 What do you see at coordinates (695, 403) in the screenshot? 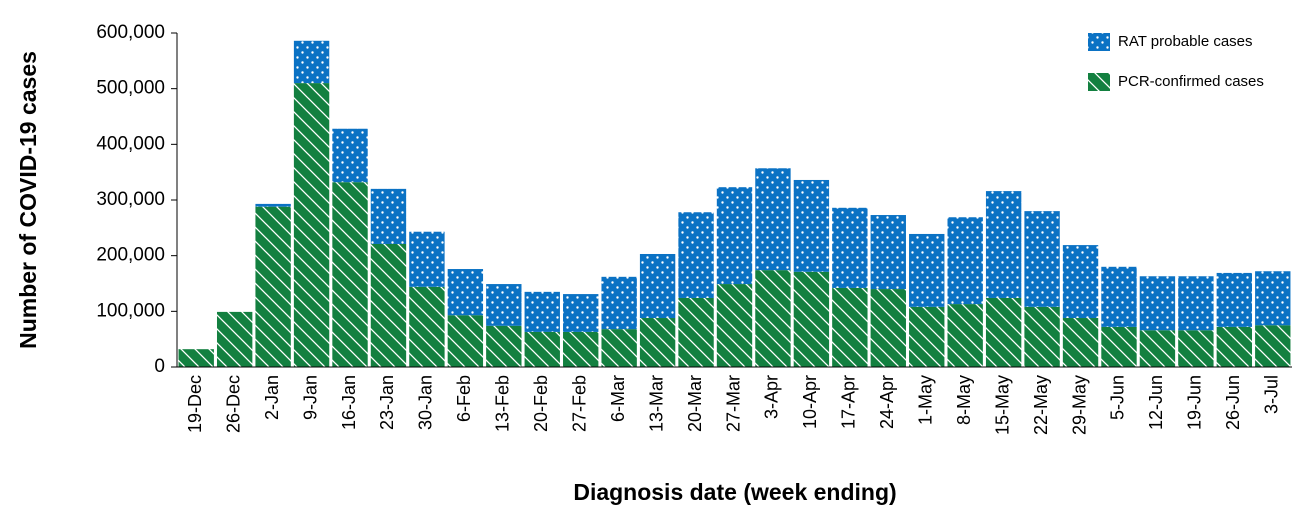
I see `x-tick-label: 20-Mar` at bounding box center [695, 403].